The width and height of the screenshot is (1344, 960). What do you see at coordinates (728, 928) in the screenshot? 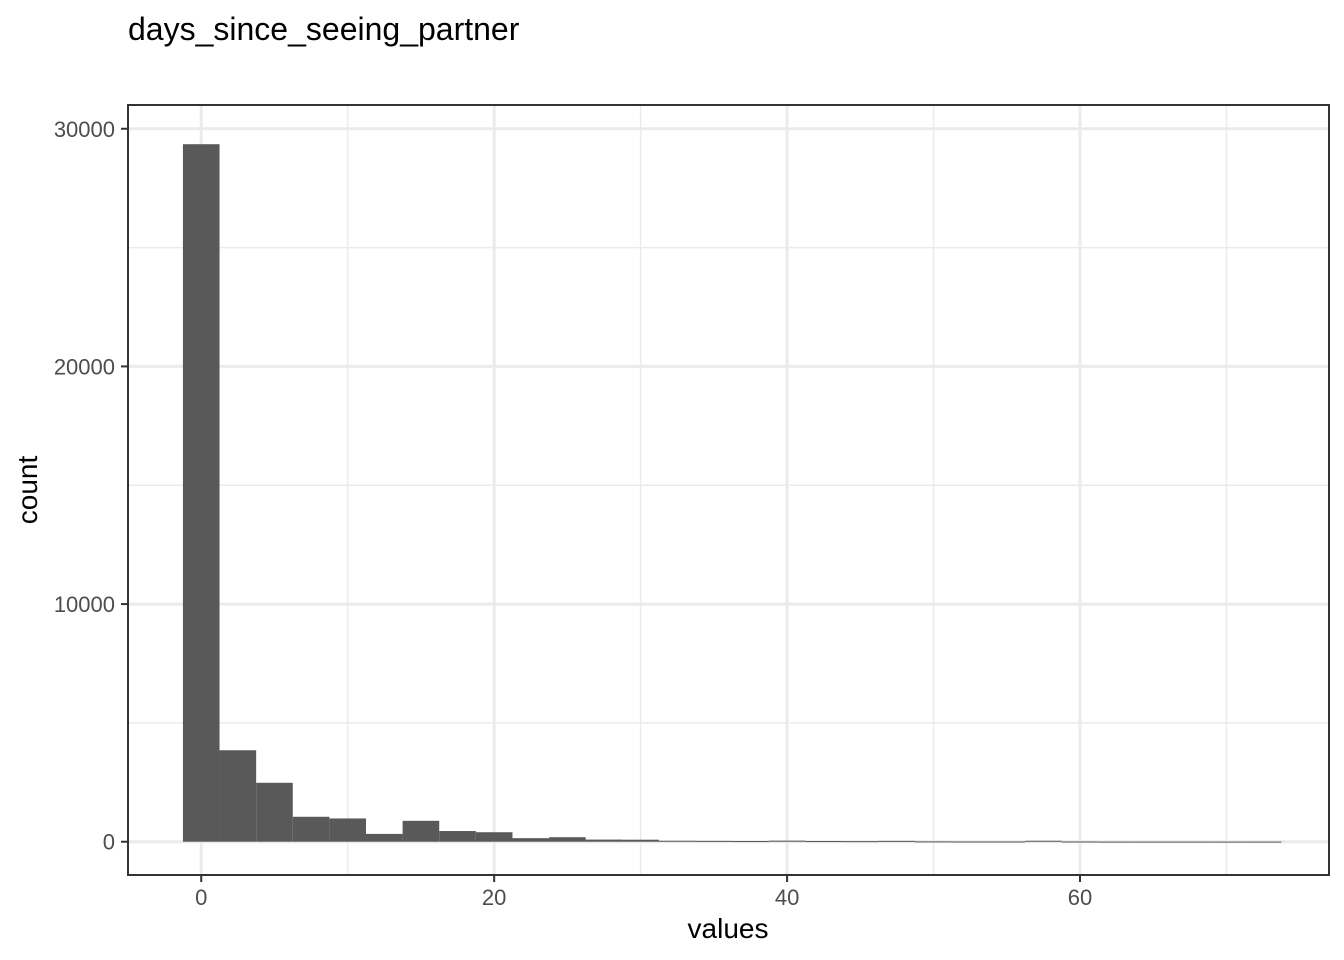
I see `x-axis-title: values` at bounding box center [728, 928].